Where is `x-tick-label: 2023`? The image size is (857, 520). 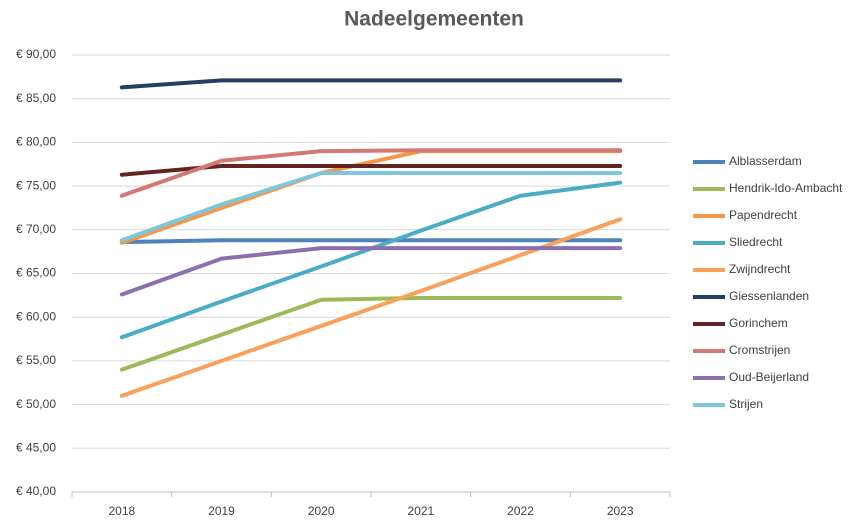
x-tick-label: 2023 is located at coordinates (620, 511).